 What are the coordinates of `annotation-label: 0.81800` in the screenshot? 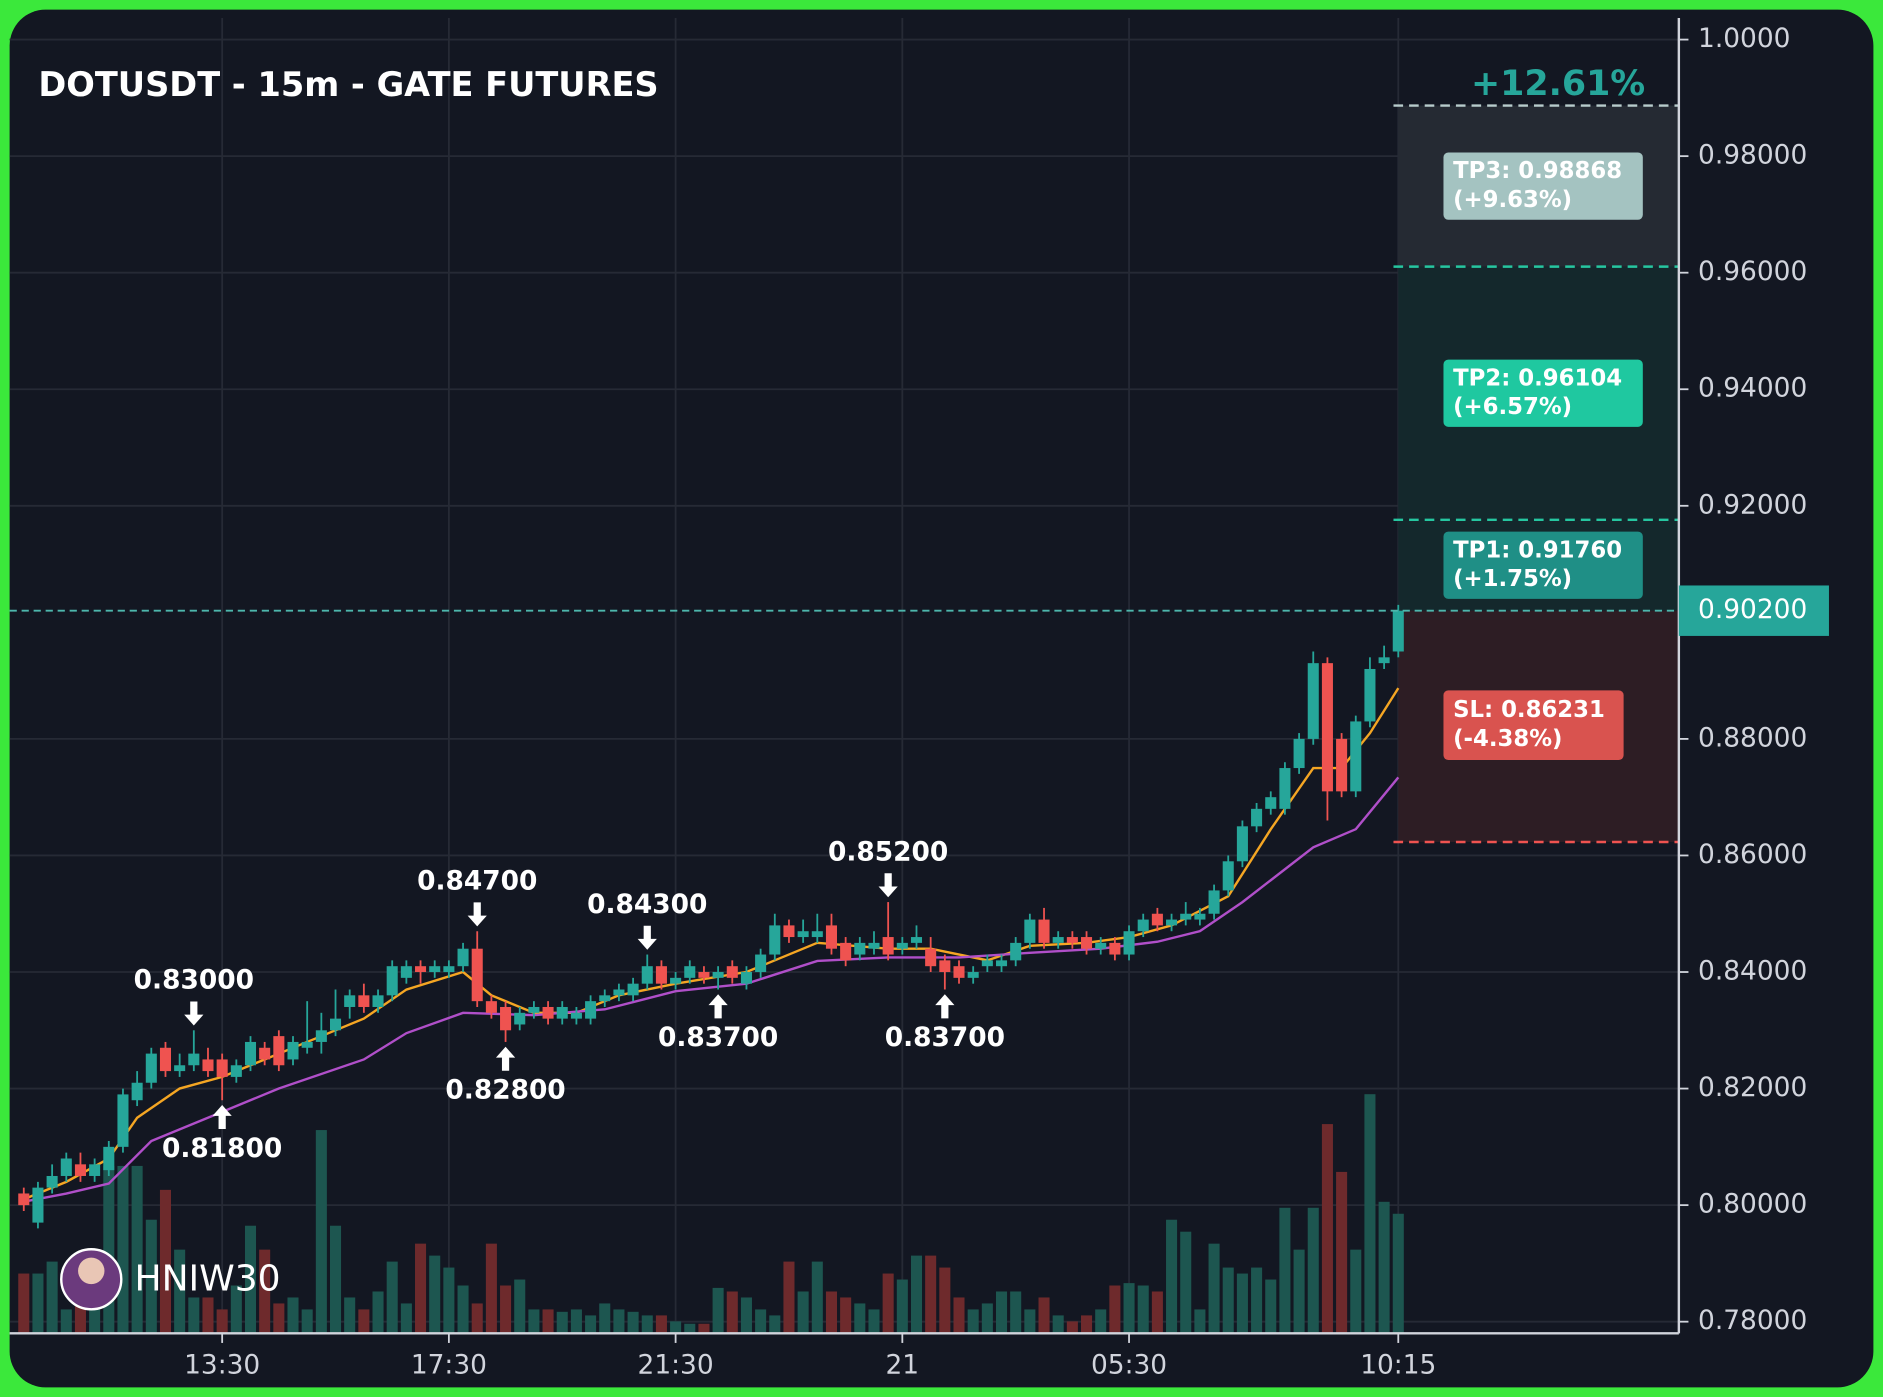 It's located at (222, 1148).